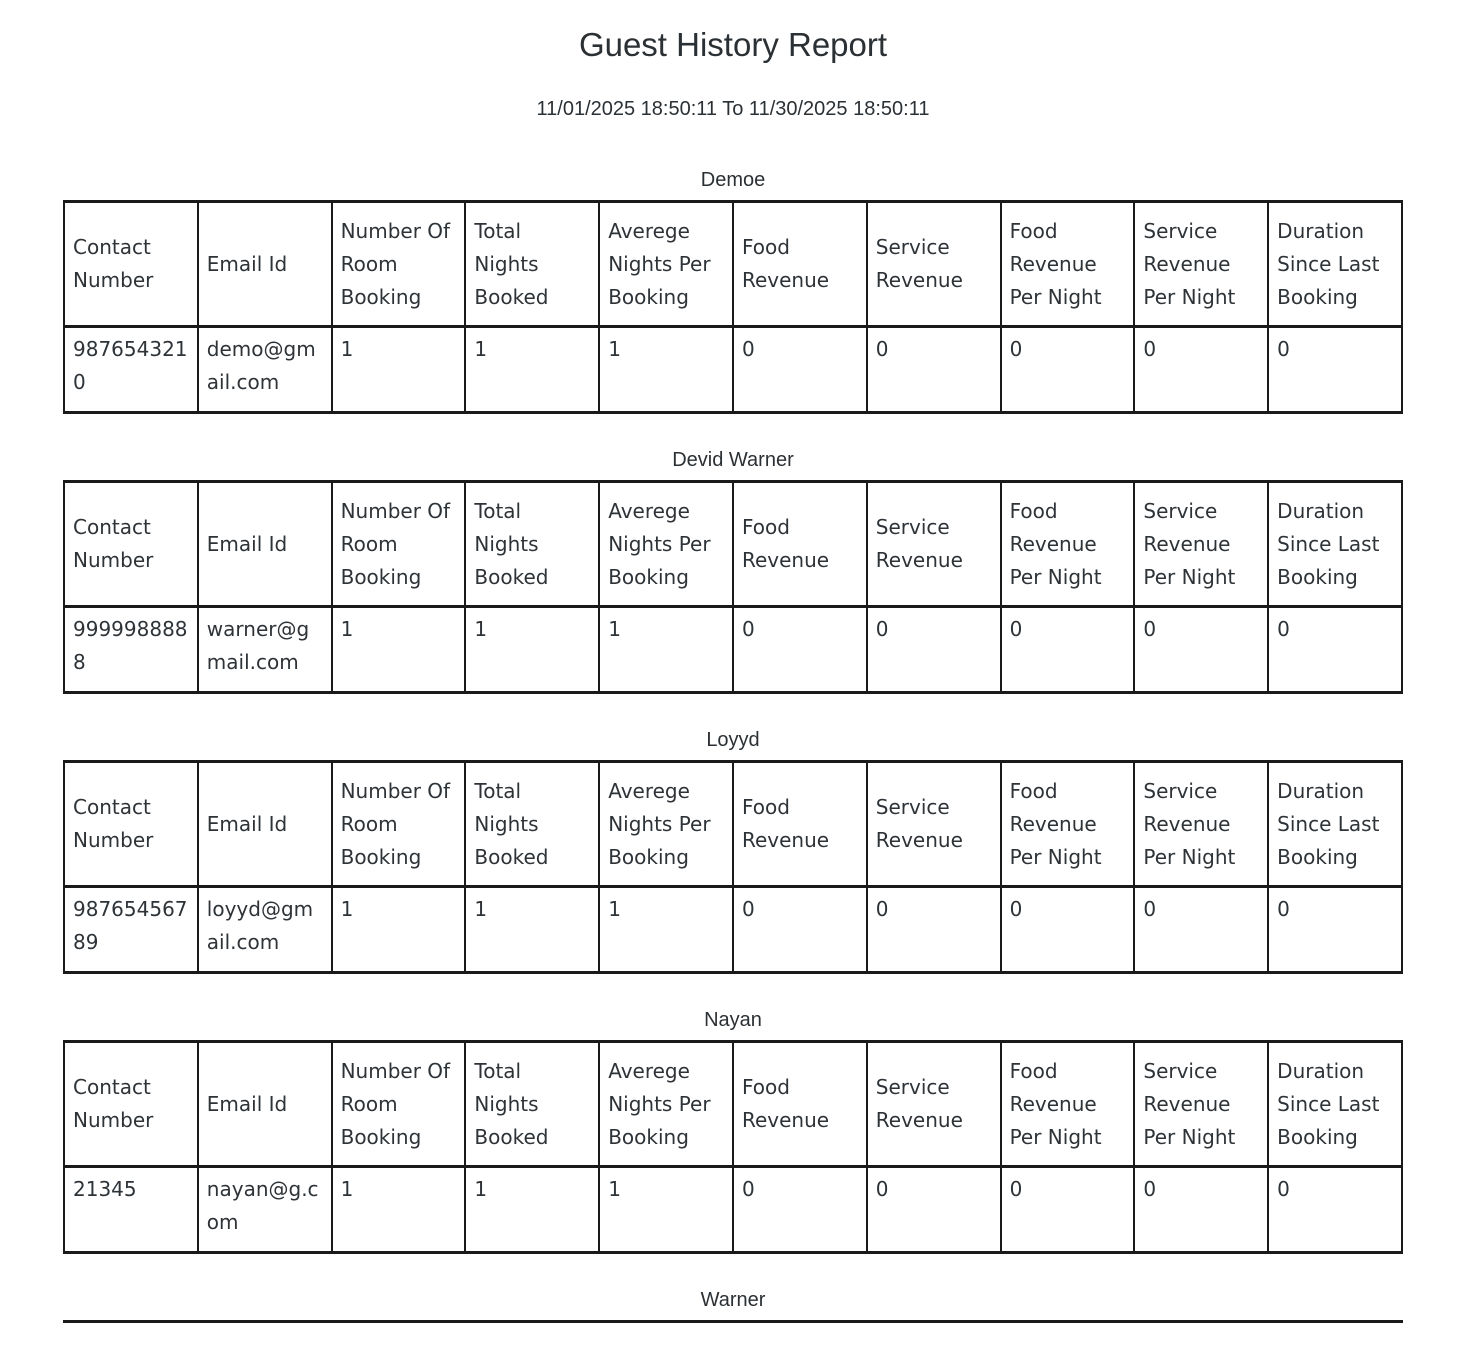  I want to click on table-row: 9876543210 demo@gmail.com 1 1 1 0 0 0 0 0, so click(733, 369).